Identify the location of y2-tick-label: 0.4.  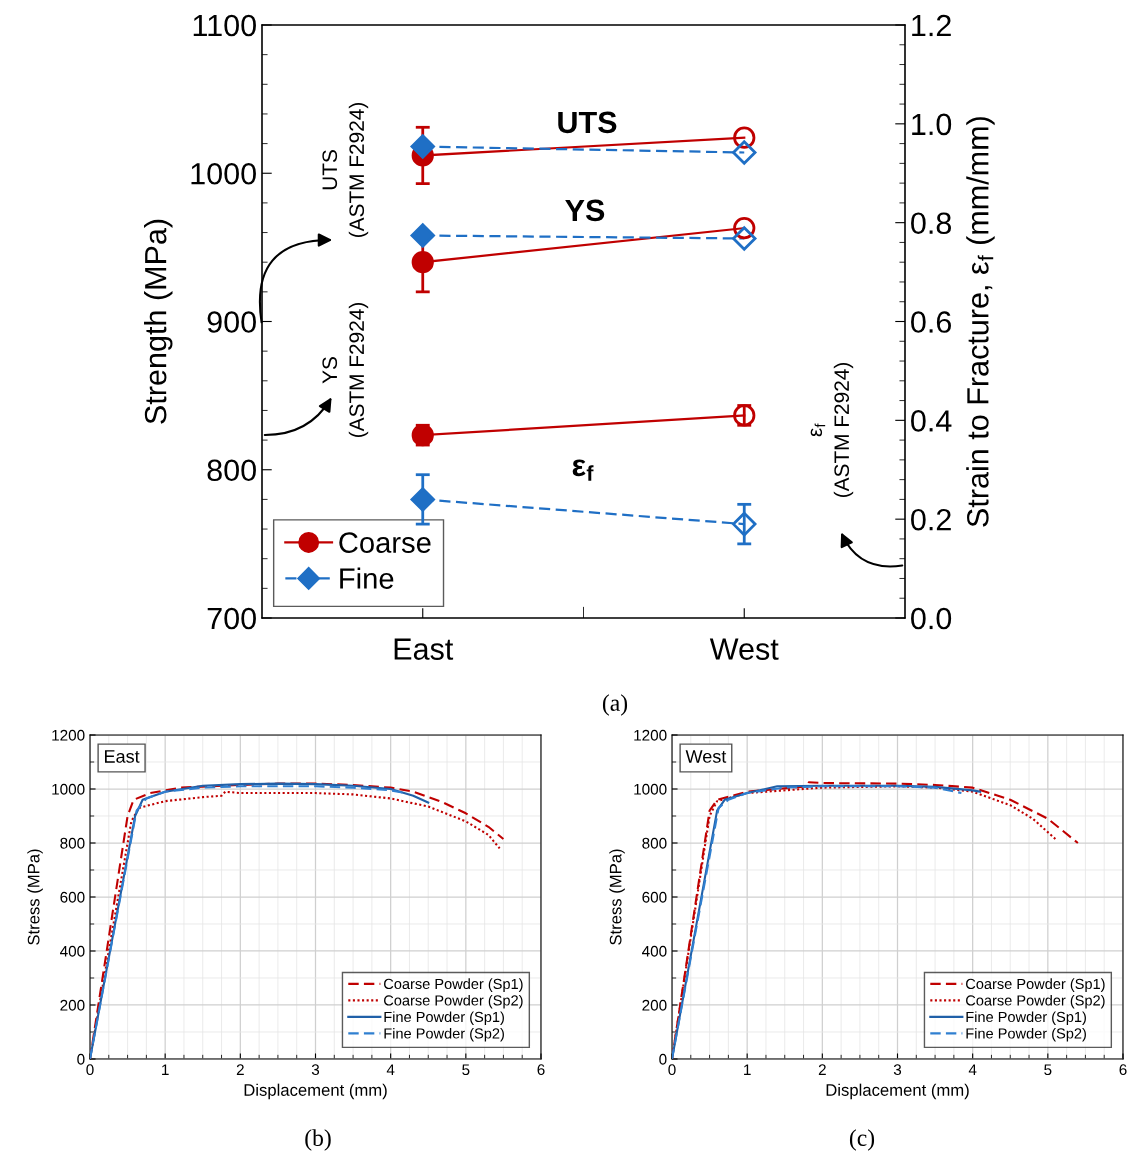
(931, 421).